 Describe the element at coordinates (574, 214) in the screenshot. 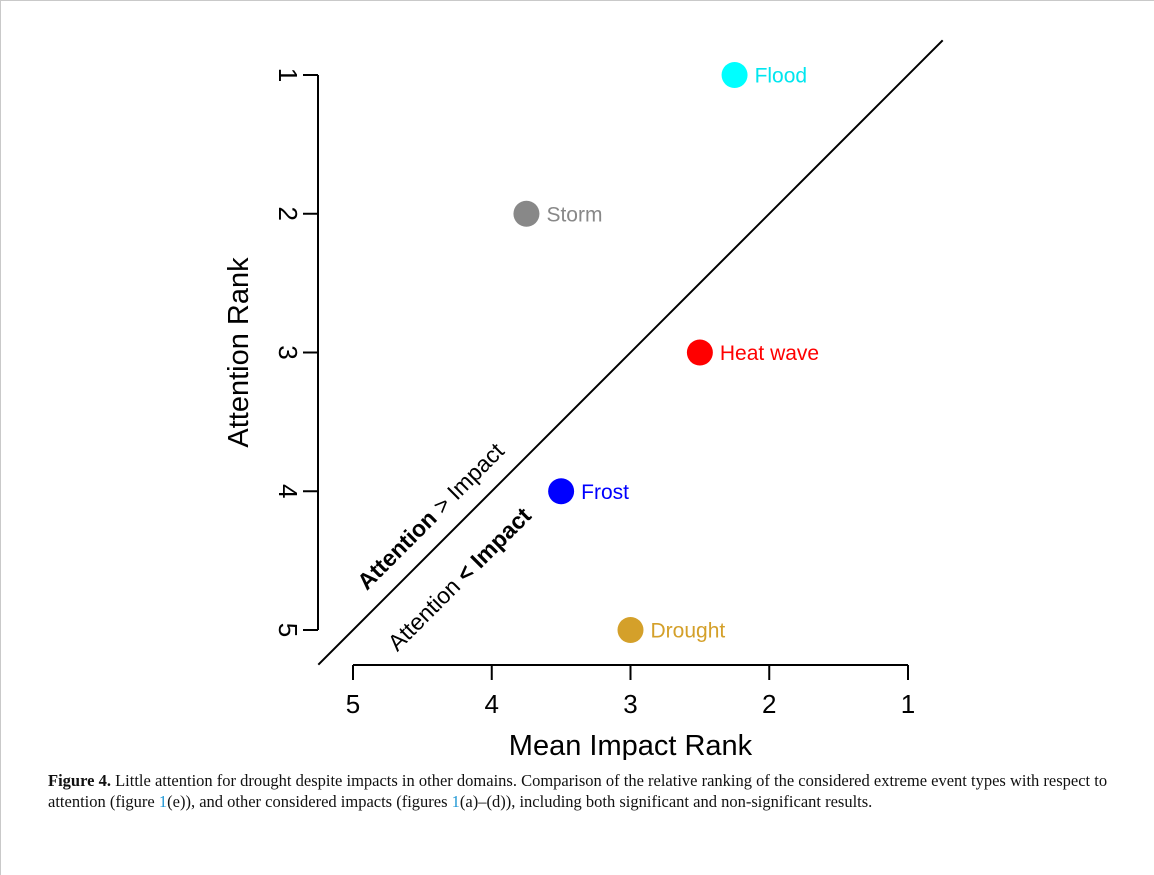

I see `point-label-storm: Storm` at that location.